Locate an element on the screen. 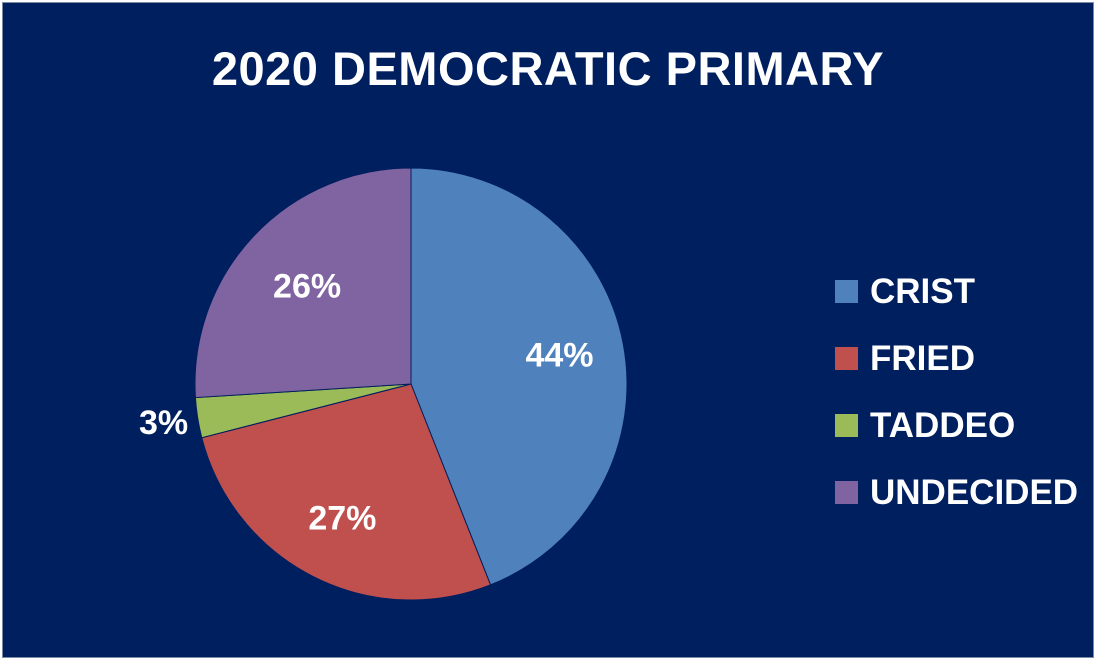 This screenshot has width=1096, height=660. legend-label: FRIED is located at coordinates (922, 358).